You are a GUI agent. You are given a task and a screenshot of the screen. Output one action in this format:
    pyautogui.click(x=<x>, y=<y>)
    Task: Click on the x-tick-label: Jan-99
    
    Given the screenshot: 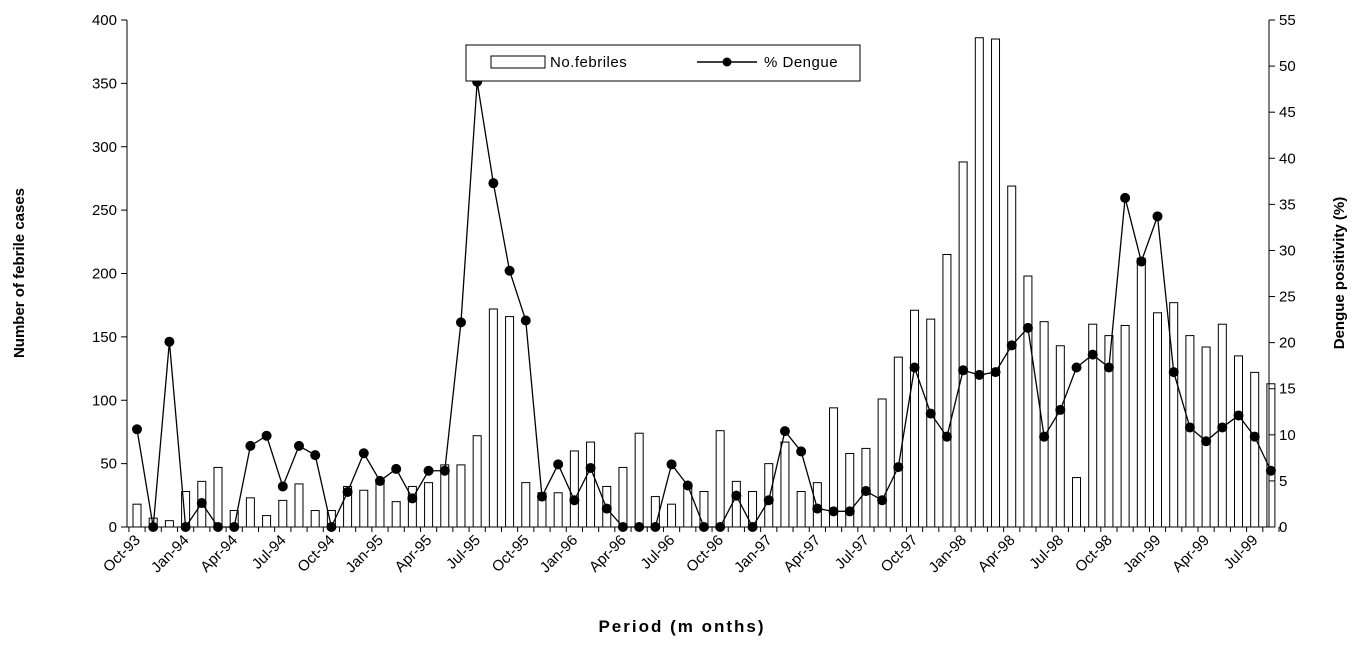 What is the action you would take?
    pyautogui.click(x=1142, y=554)
    